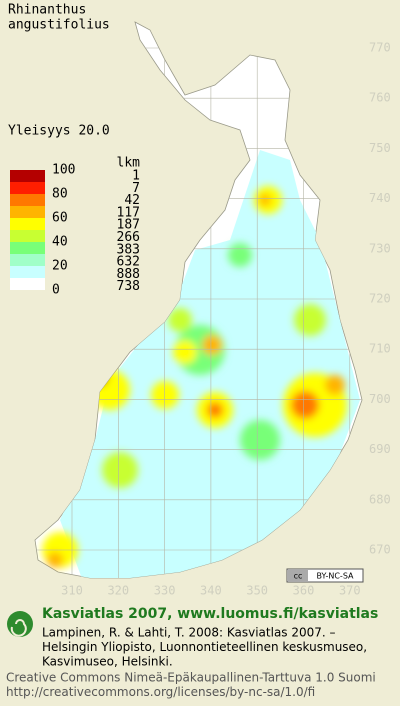 The width and height of the screenshot is (400, 706). Describe the element at coordinates (335, 576) in the screenshot. I see `badge-text: BY-NC-SA` at that location.